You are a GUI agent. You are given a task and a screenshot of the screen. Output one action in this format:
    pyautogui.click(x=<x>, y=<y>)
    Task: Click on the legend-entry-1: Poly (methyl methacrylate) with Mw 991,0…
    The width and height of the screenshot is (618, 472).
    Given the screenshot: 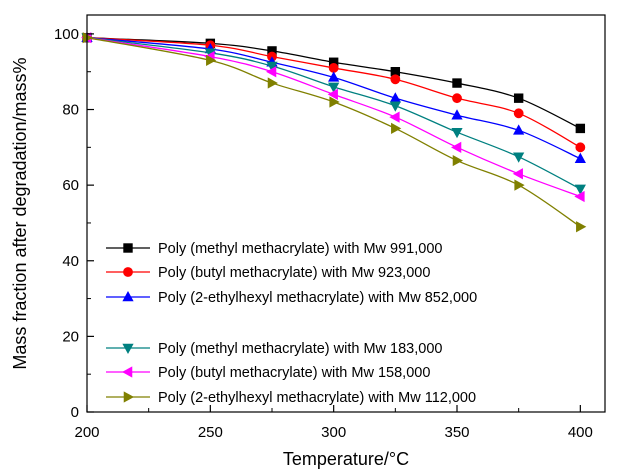 What is the action you would take?
    pyautogui.click(x=274, y=249)
    